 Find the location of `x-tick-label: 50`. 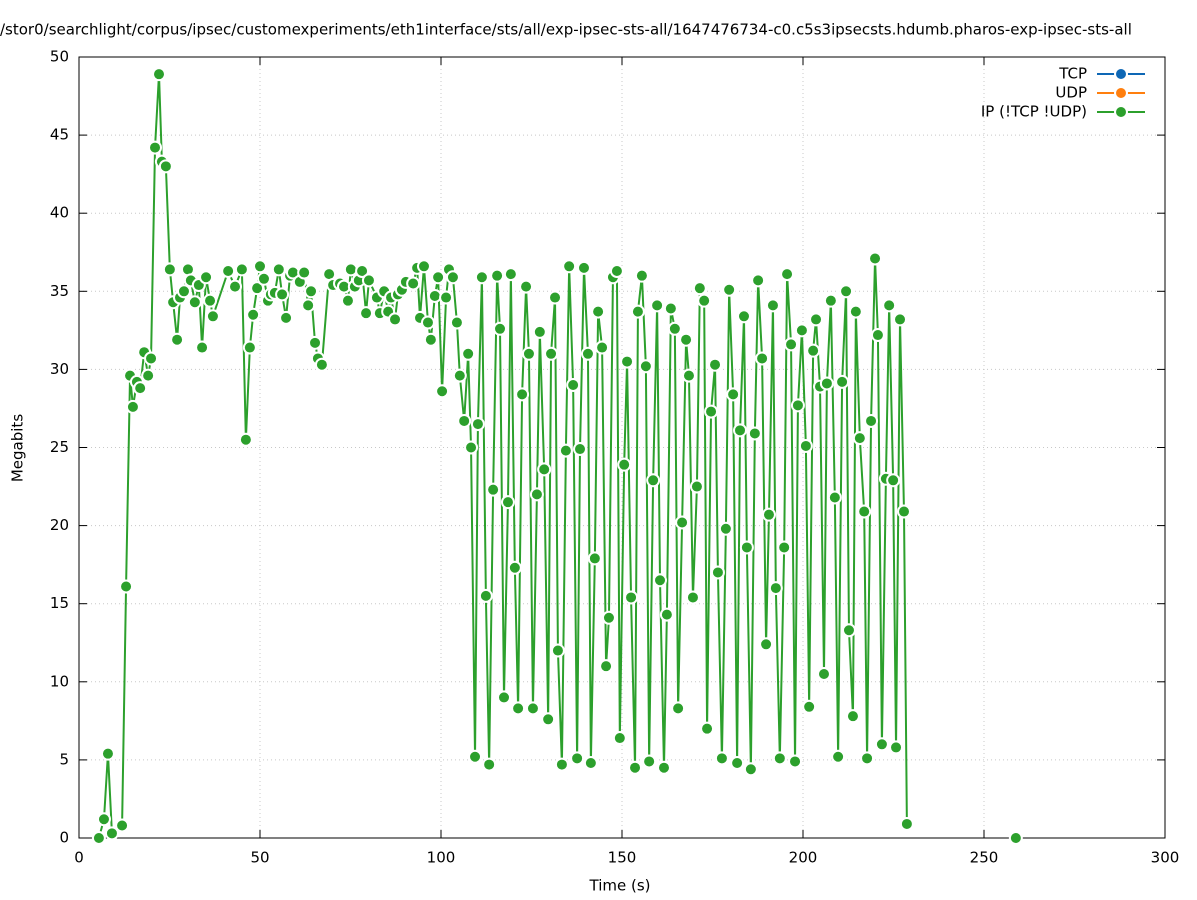

x-tick-label: 50 is located at coordinates (259, 858).